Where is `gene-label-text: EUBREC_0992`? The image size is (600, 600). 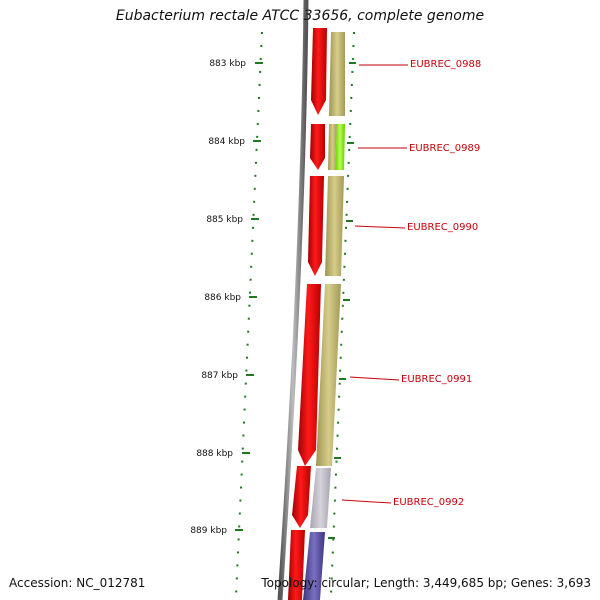 gene-label-text: EUBREC_0992 is located at coordinates (428, 502).